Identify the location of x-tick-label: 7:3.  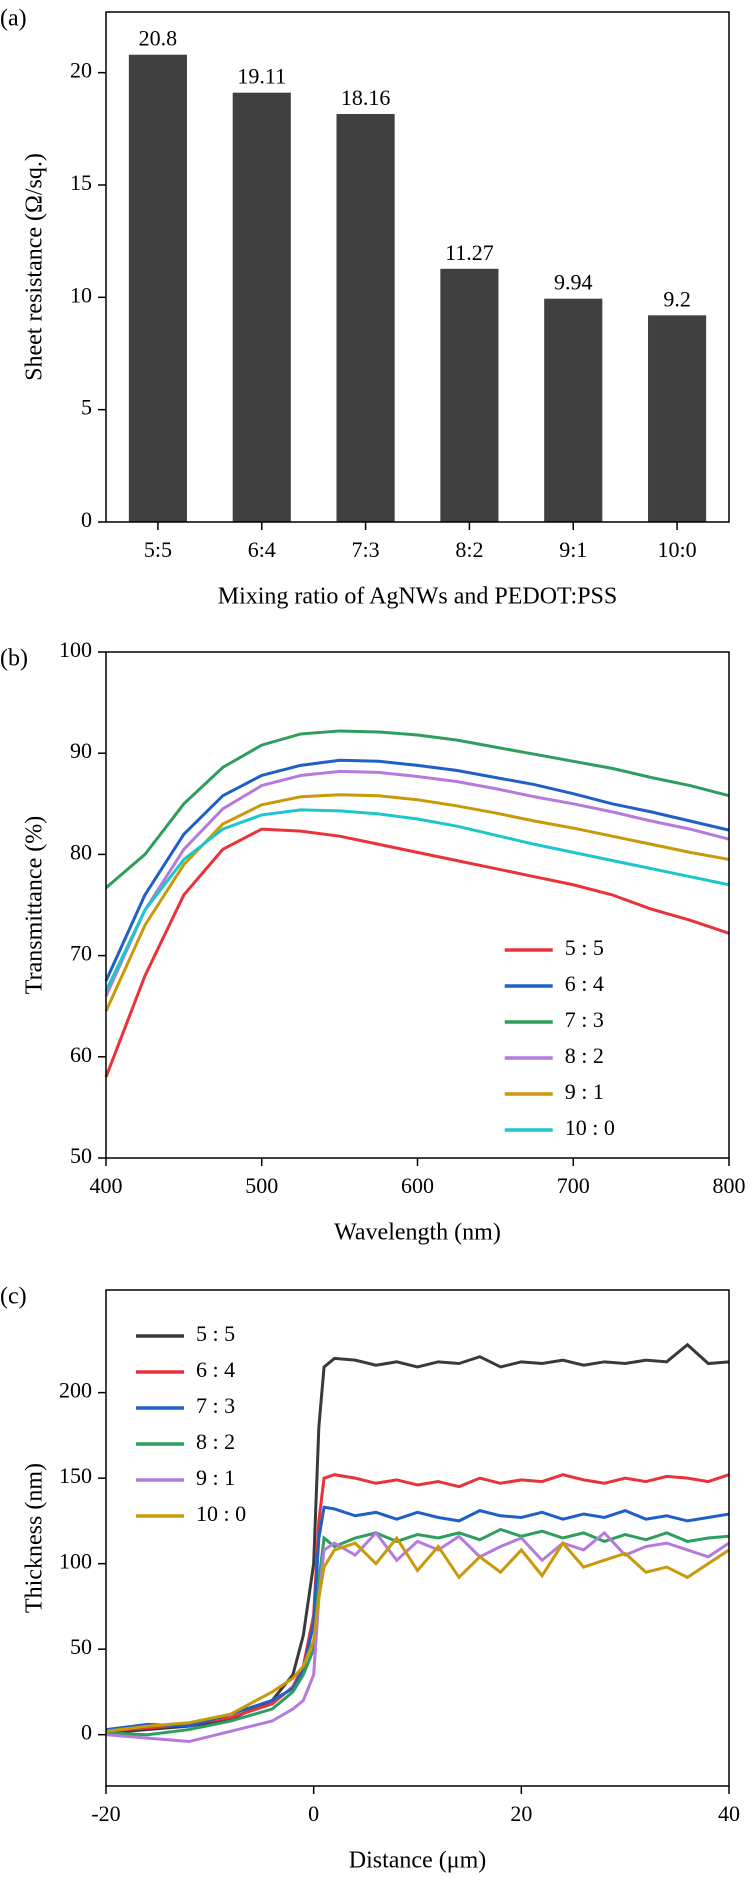
(366, 549).